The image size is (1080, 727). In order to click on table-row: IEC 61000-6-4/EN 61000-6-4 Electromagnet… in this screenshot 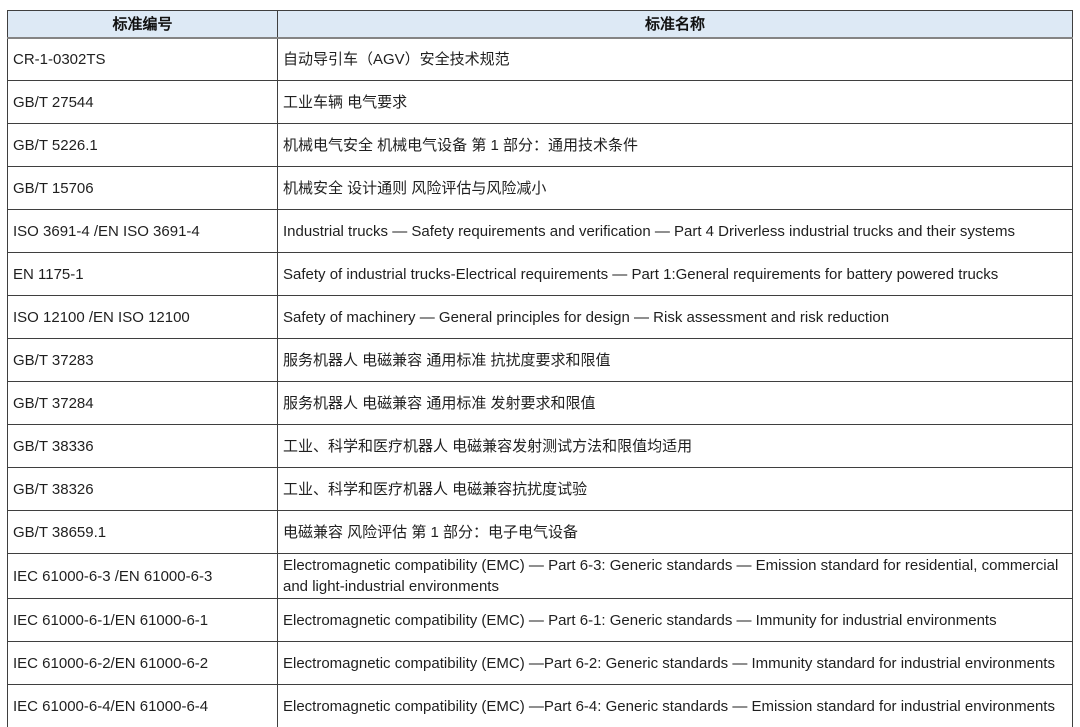, I will do `click(540, 705)`.